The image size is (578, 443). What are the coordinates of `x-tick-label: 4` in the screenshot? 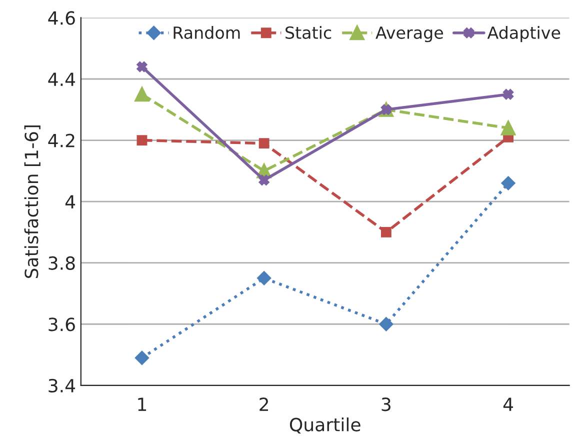 It's located at (508, 404).